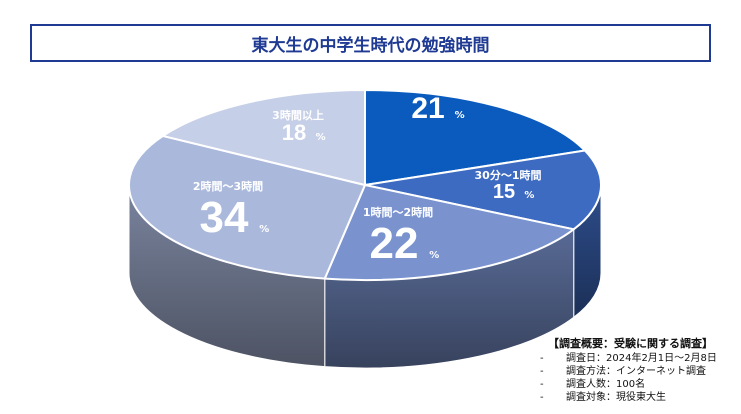  I want to click on pie-value-label-4: 18, so click(294, 132).